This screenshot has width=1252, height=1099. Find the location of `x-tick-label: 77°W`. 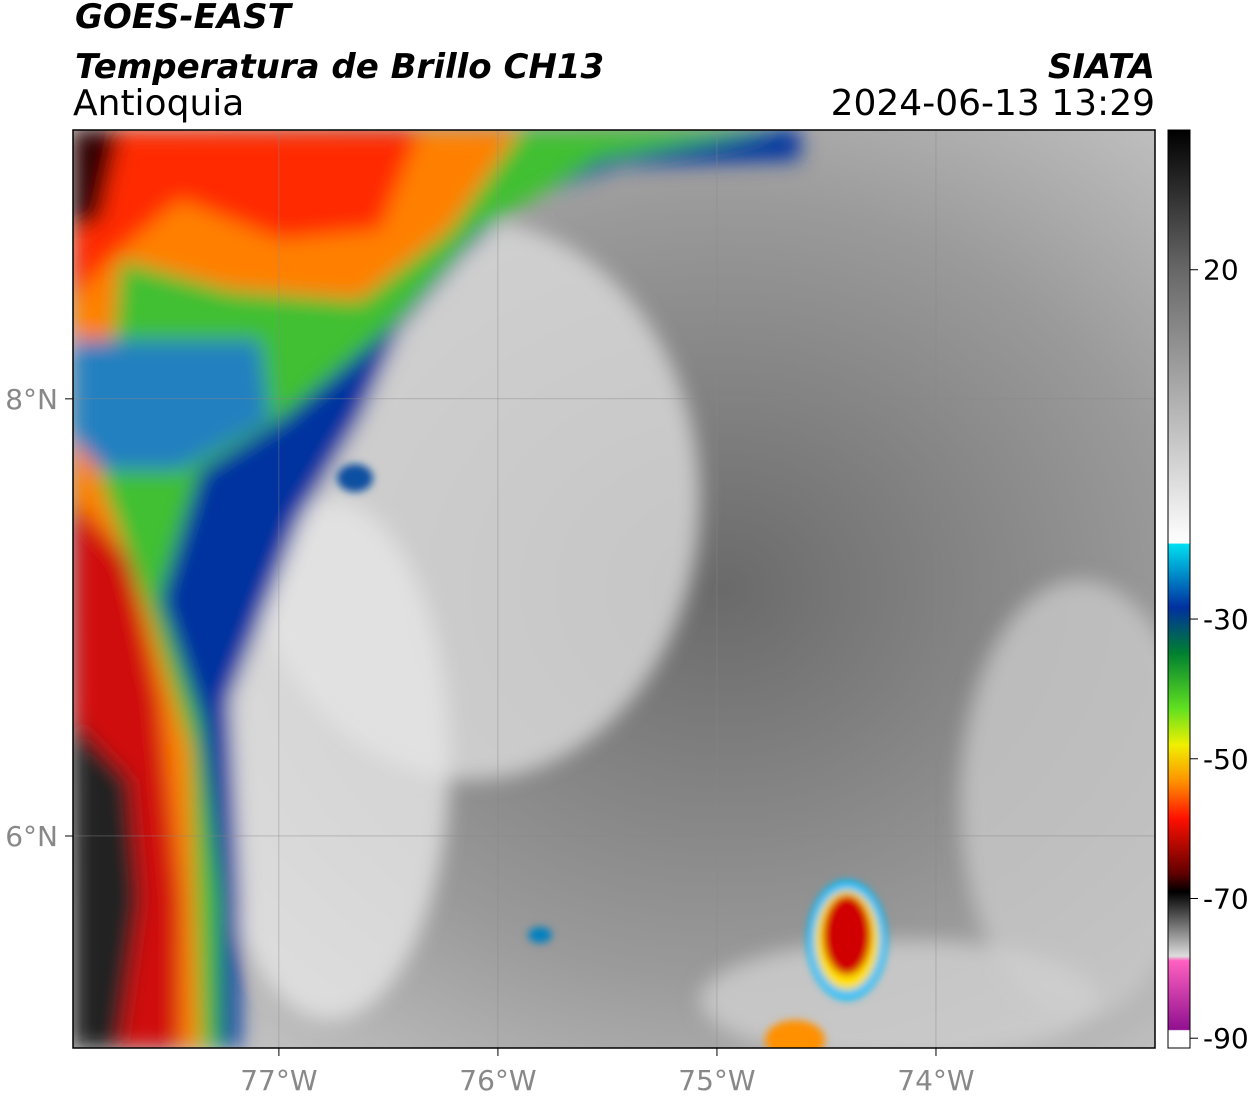

x-tick-label: 77°W is located at coordinates (278, 1080).